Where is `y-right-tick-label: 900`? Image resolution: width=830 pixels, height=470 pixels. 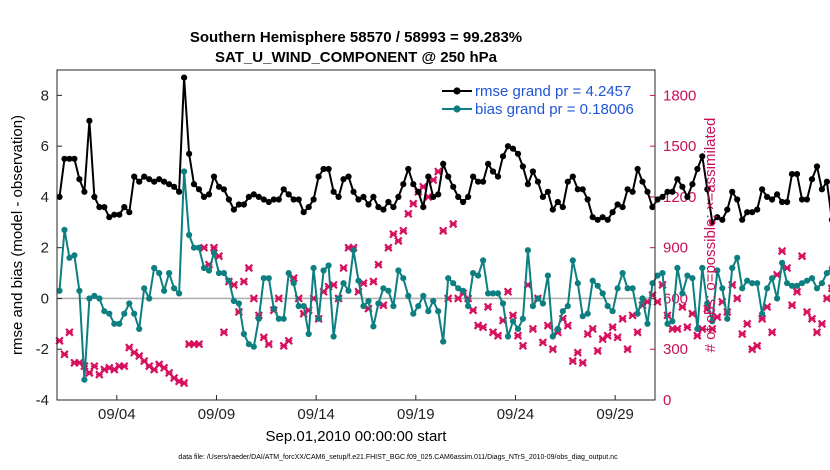 y-right-tick-label: 900 is located at coordinates (675, 248).